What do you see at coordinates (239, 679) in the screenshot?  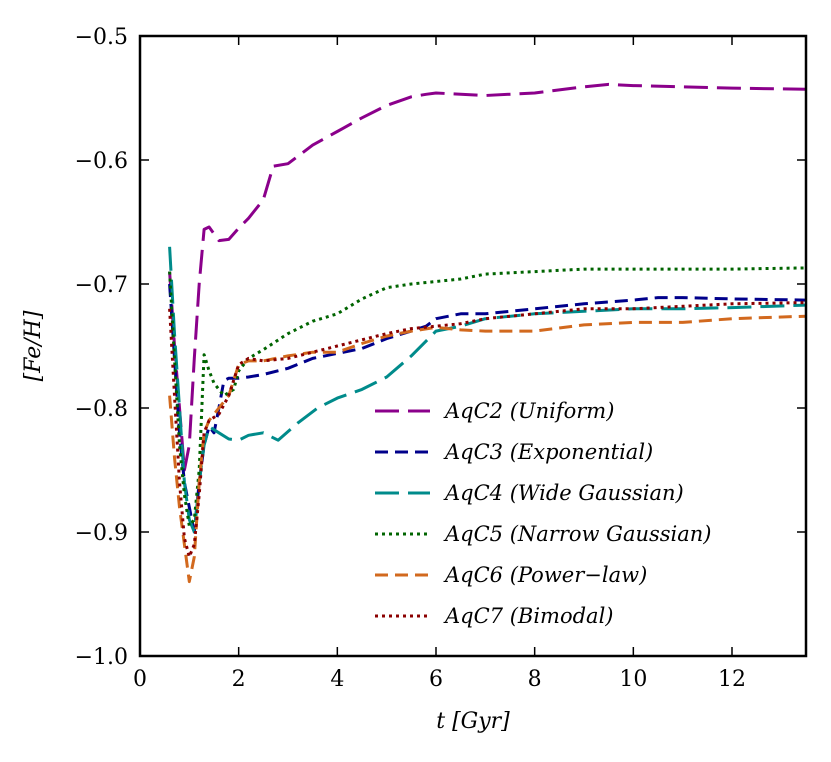 I see `x-tick-label: 2` at bounding box center [239, 679].